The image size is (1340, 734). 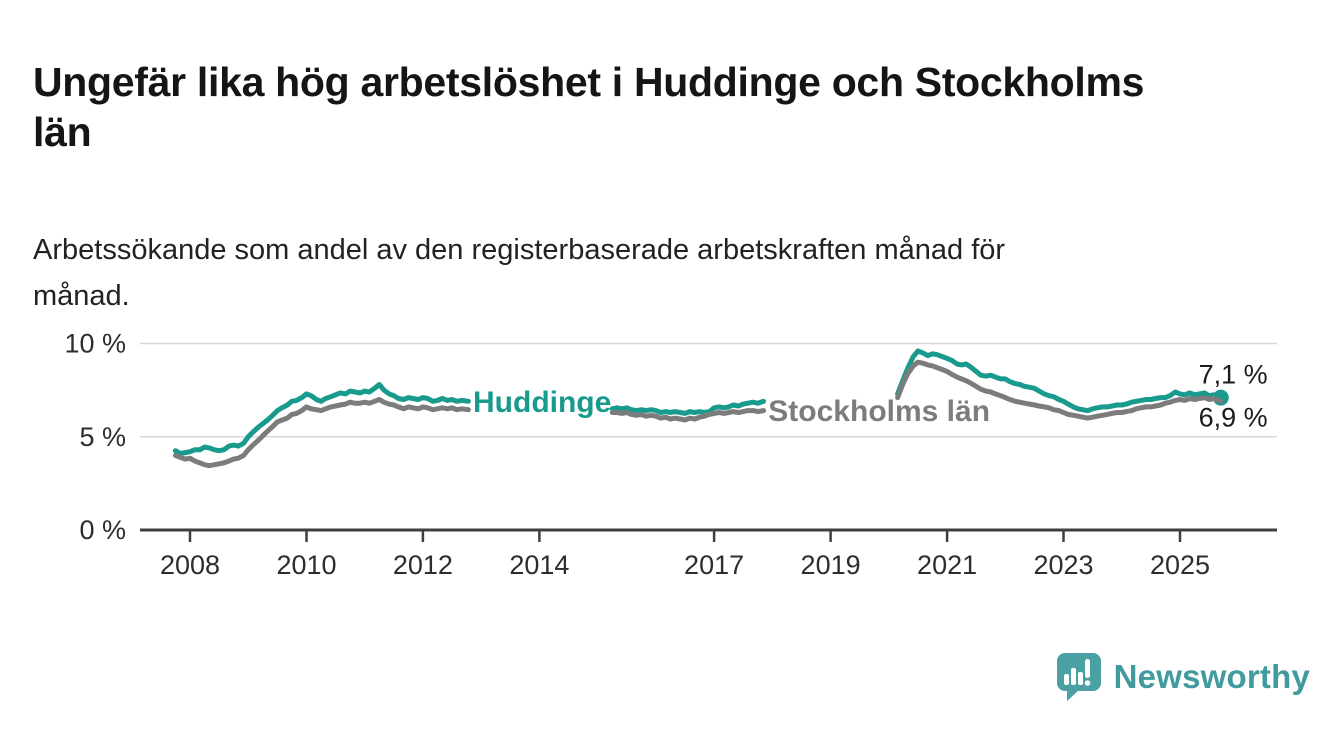 I want to click on y-tick-label: 5 %, so click(x=102, y=437).